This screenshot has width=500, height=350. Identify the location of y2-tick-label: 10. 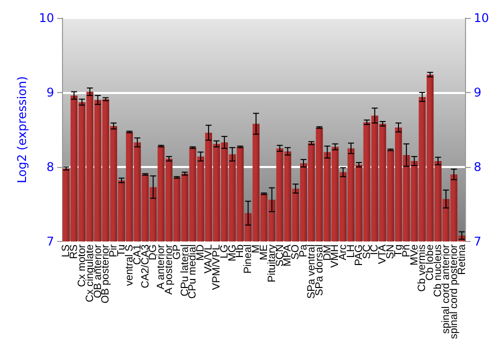
(482, 18).